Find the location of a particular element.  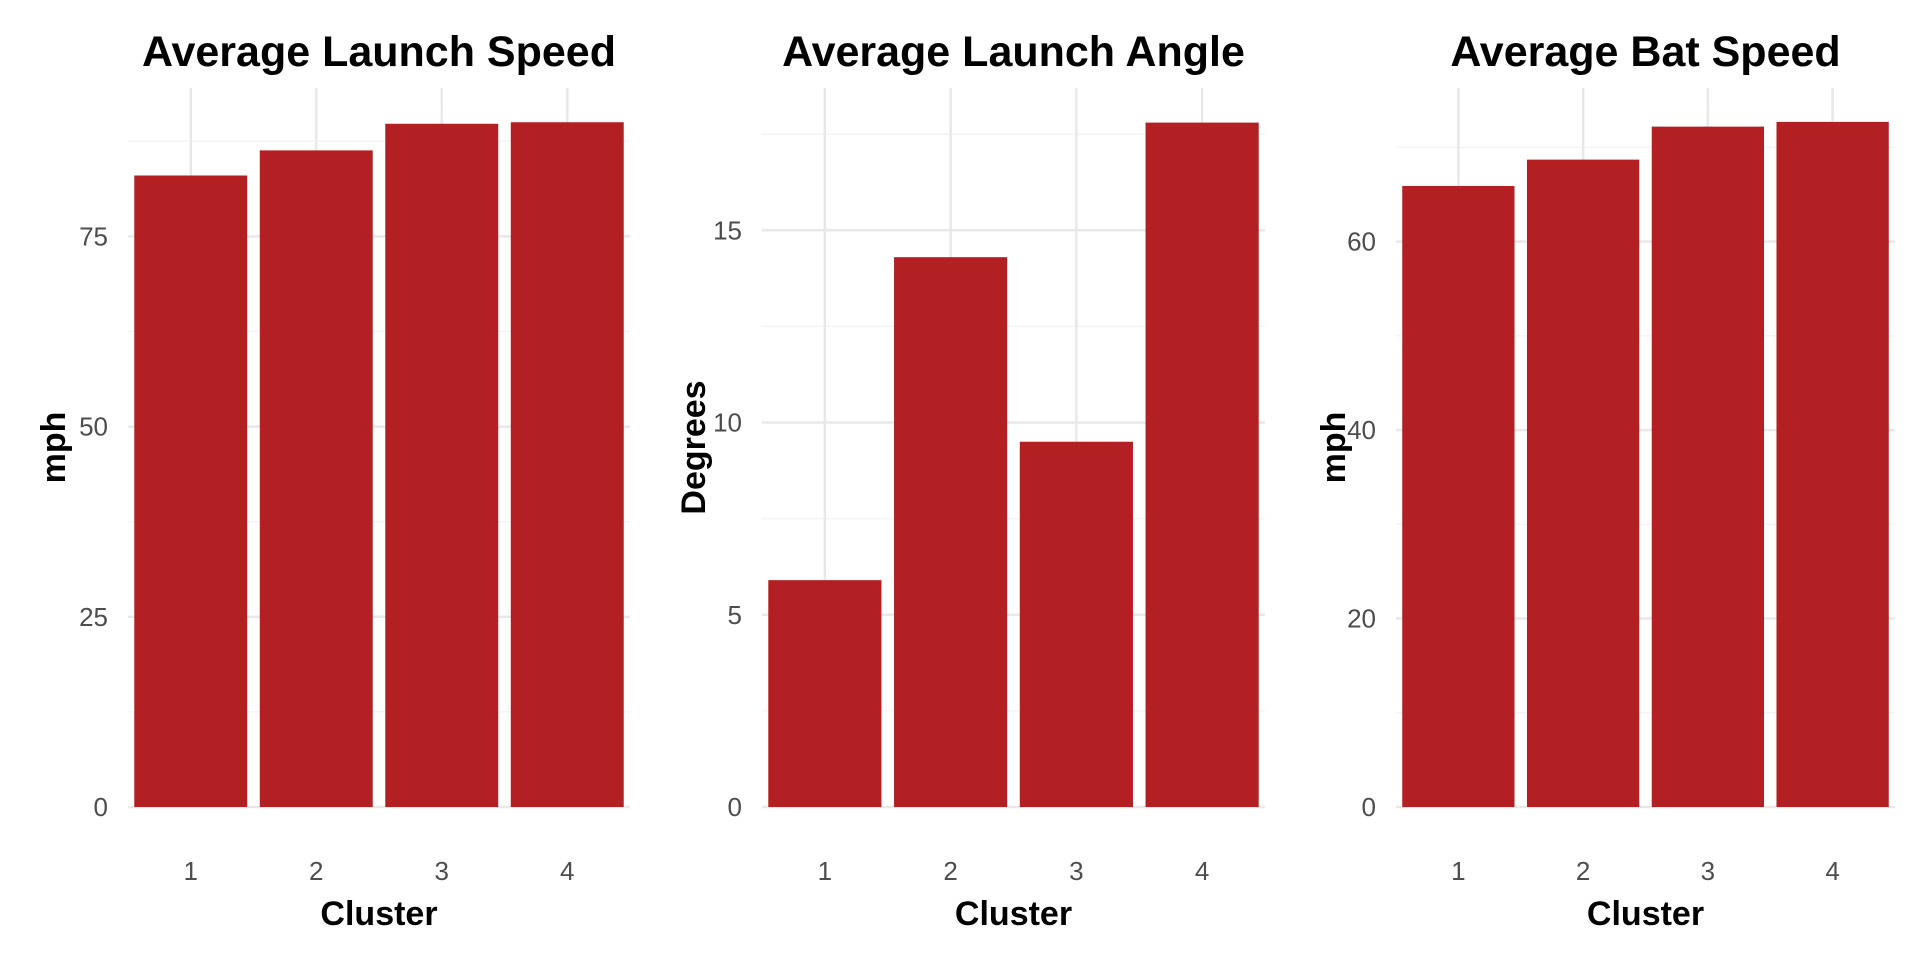

y-tick-label: 40 is located at coordinates (1361, 430).